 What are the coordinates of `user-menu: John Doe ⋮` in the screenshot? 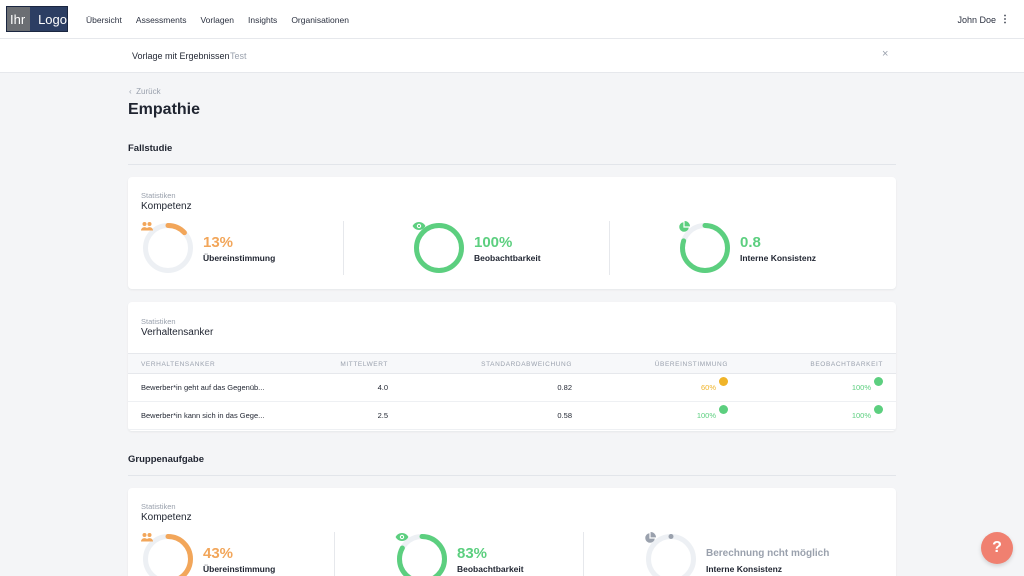 It's located at (983, 19).